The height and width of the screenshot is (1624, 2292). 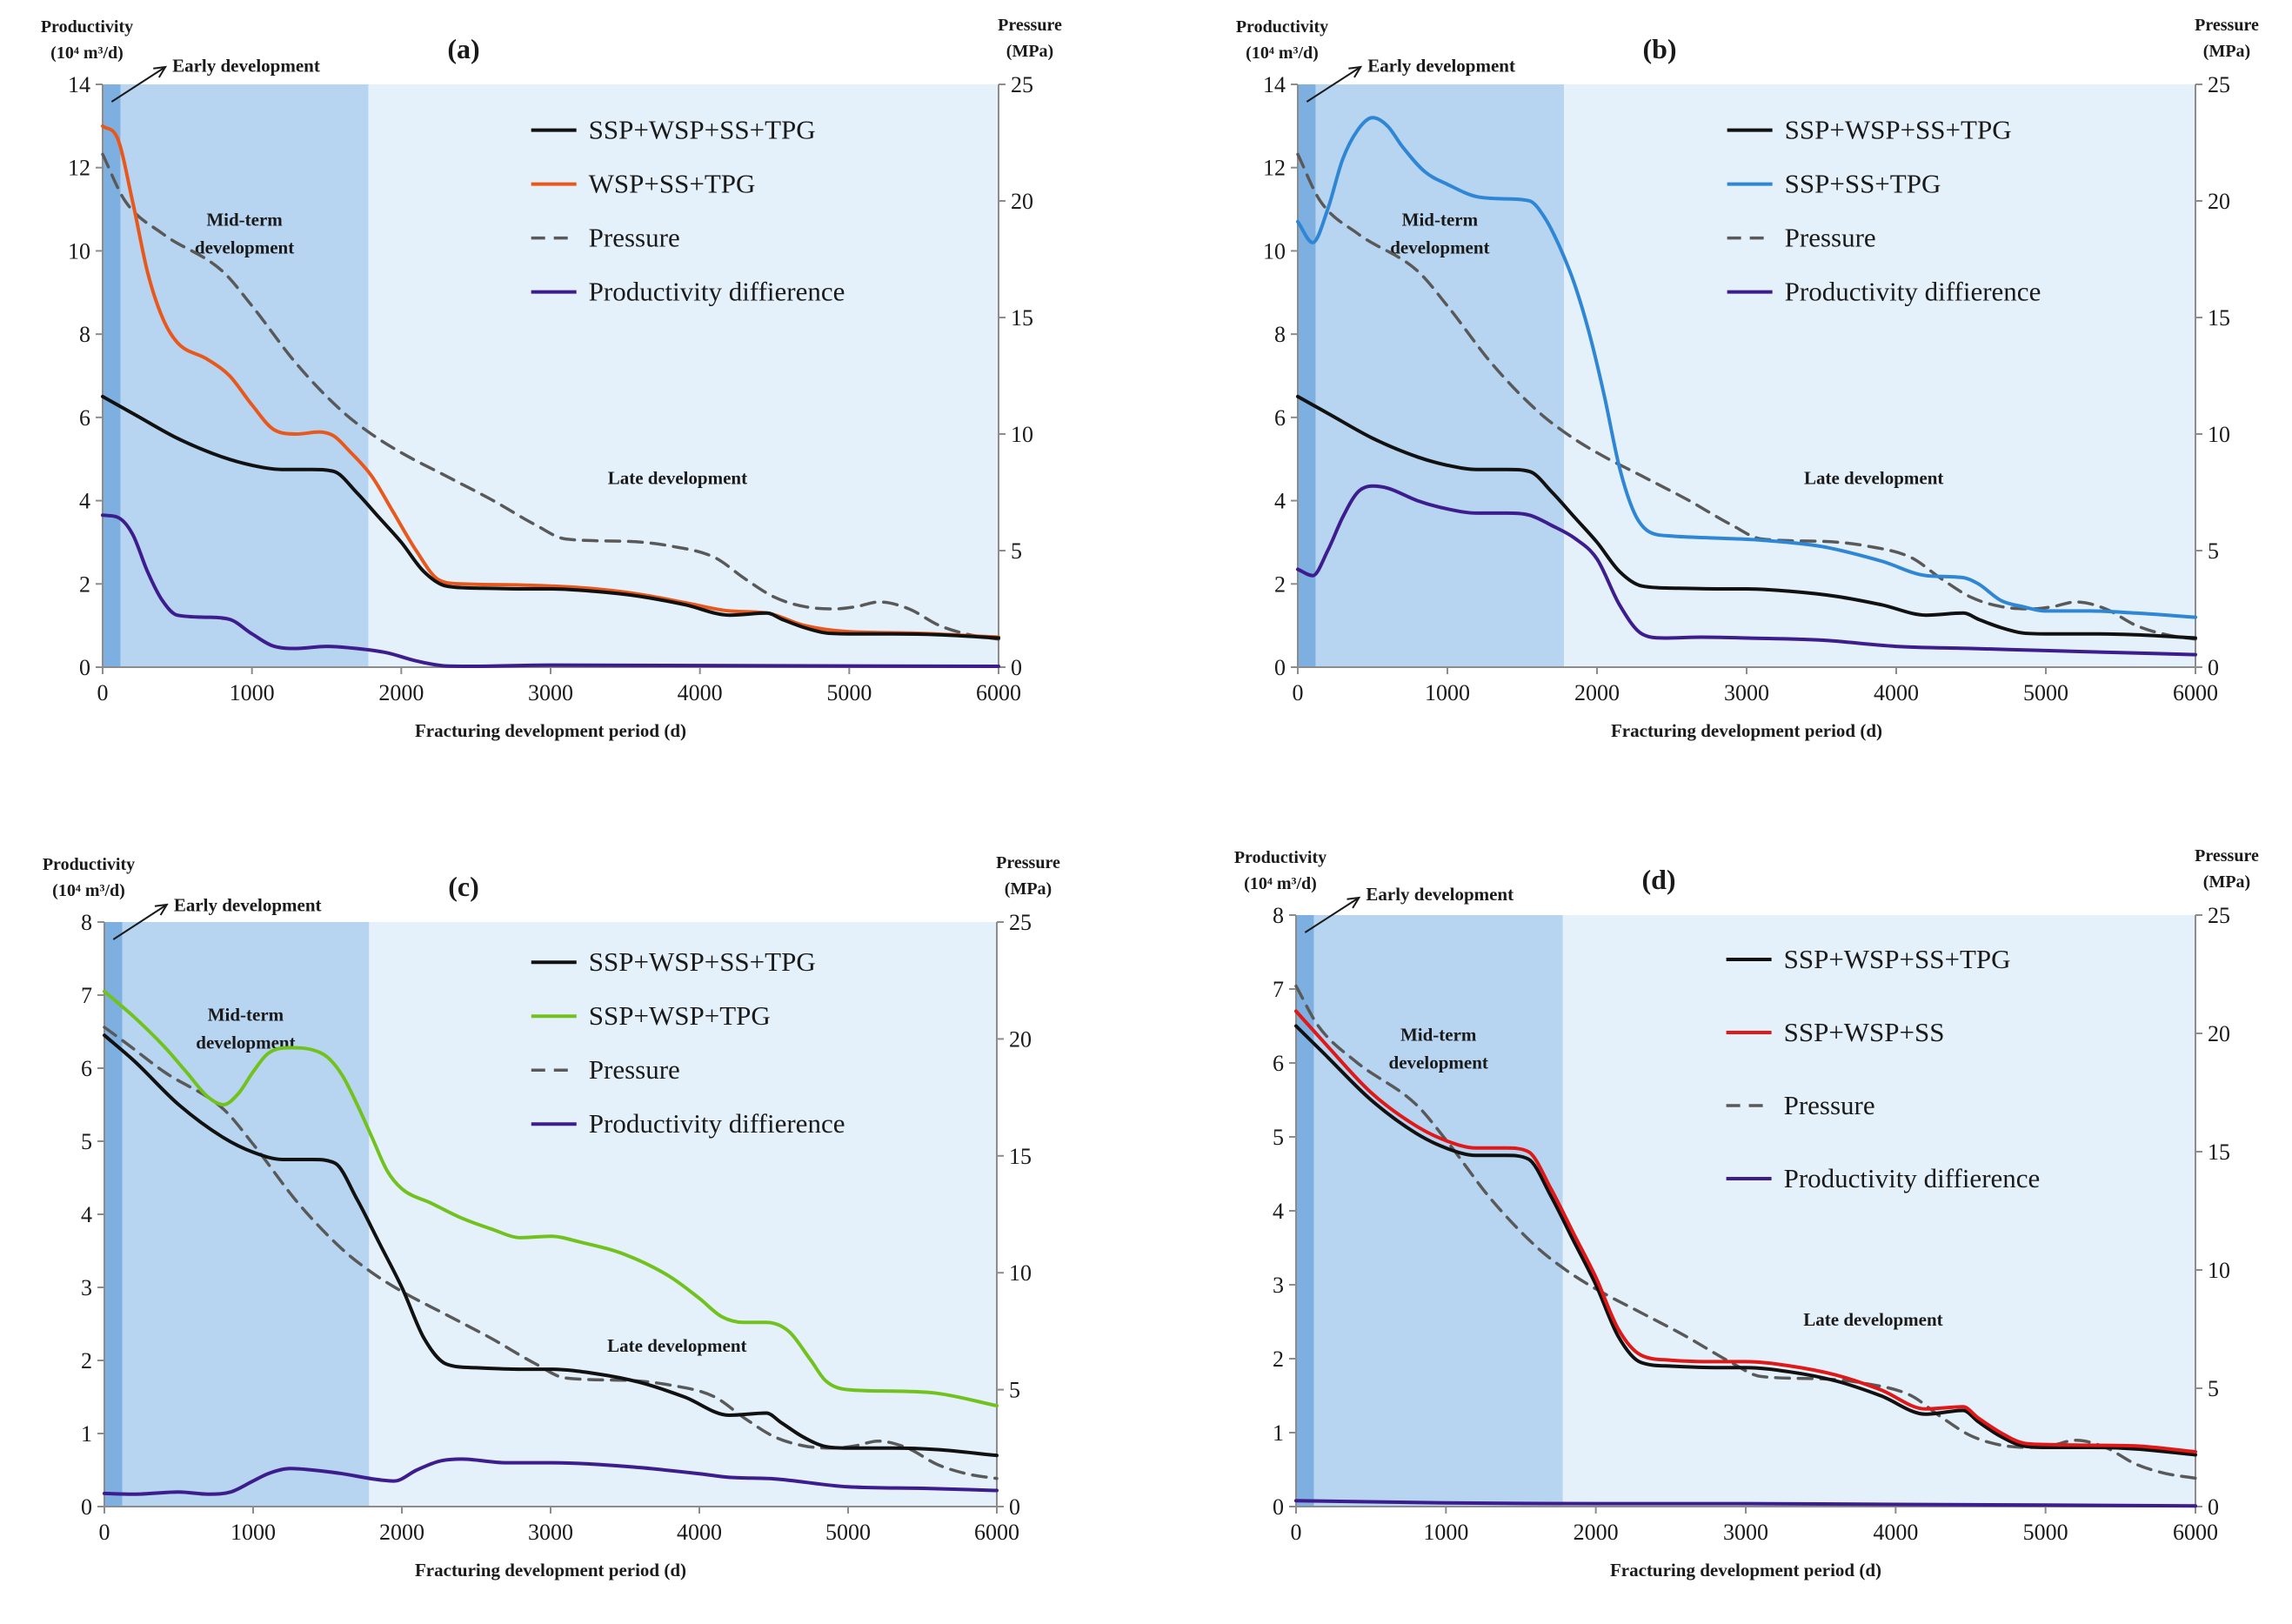 I want to click on region-early-band, so click(x=1305, y=1211).